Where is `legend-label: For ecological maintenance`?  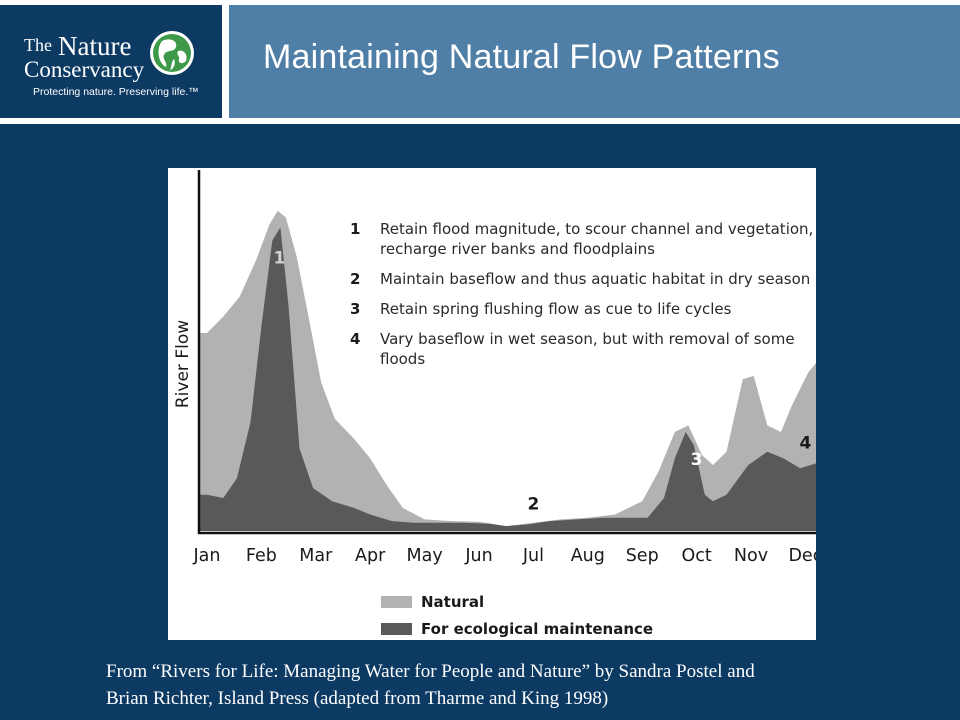
legend-label: For ecological maintenance is located at coordinates (537, 629).